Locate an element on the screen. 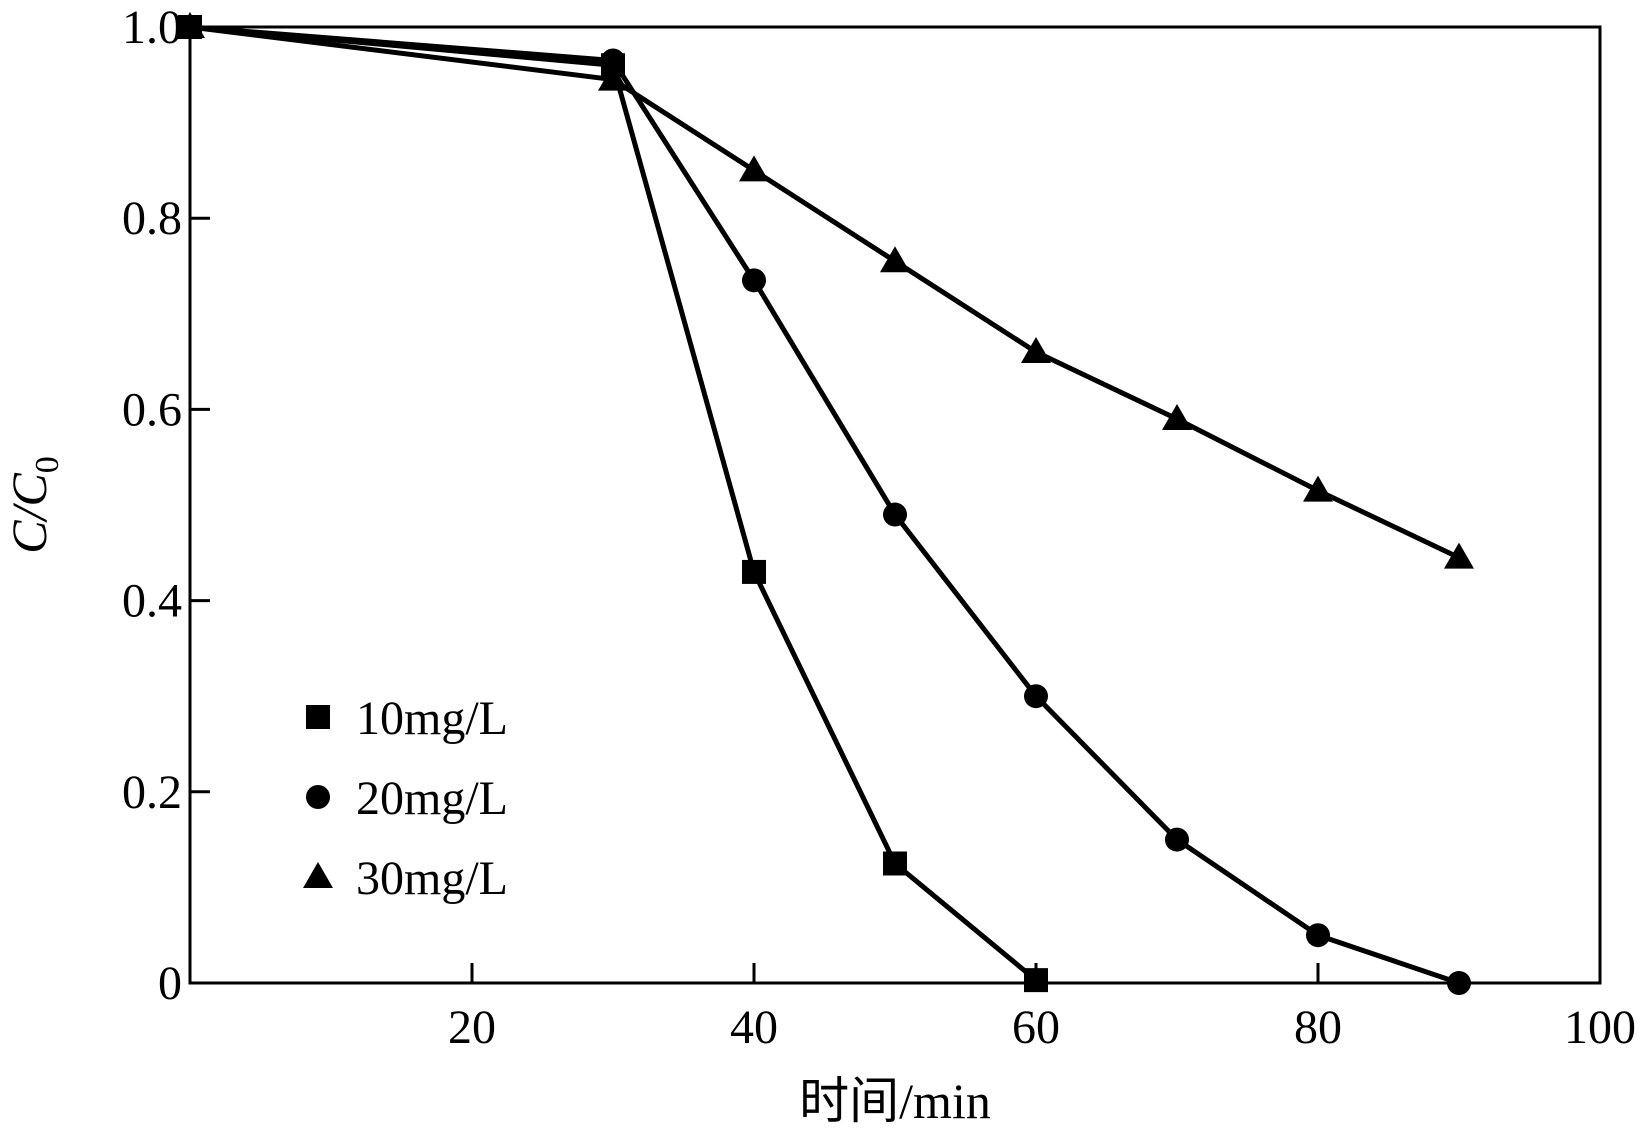  y-tick-label: 0.4 is located at coordinates (152, 601).